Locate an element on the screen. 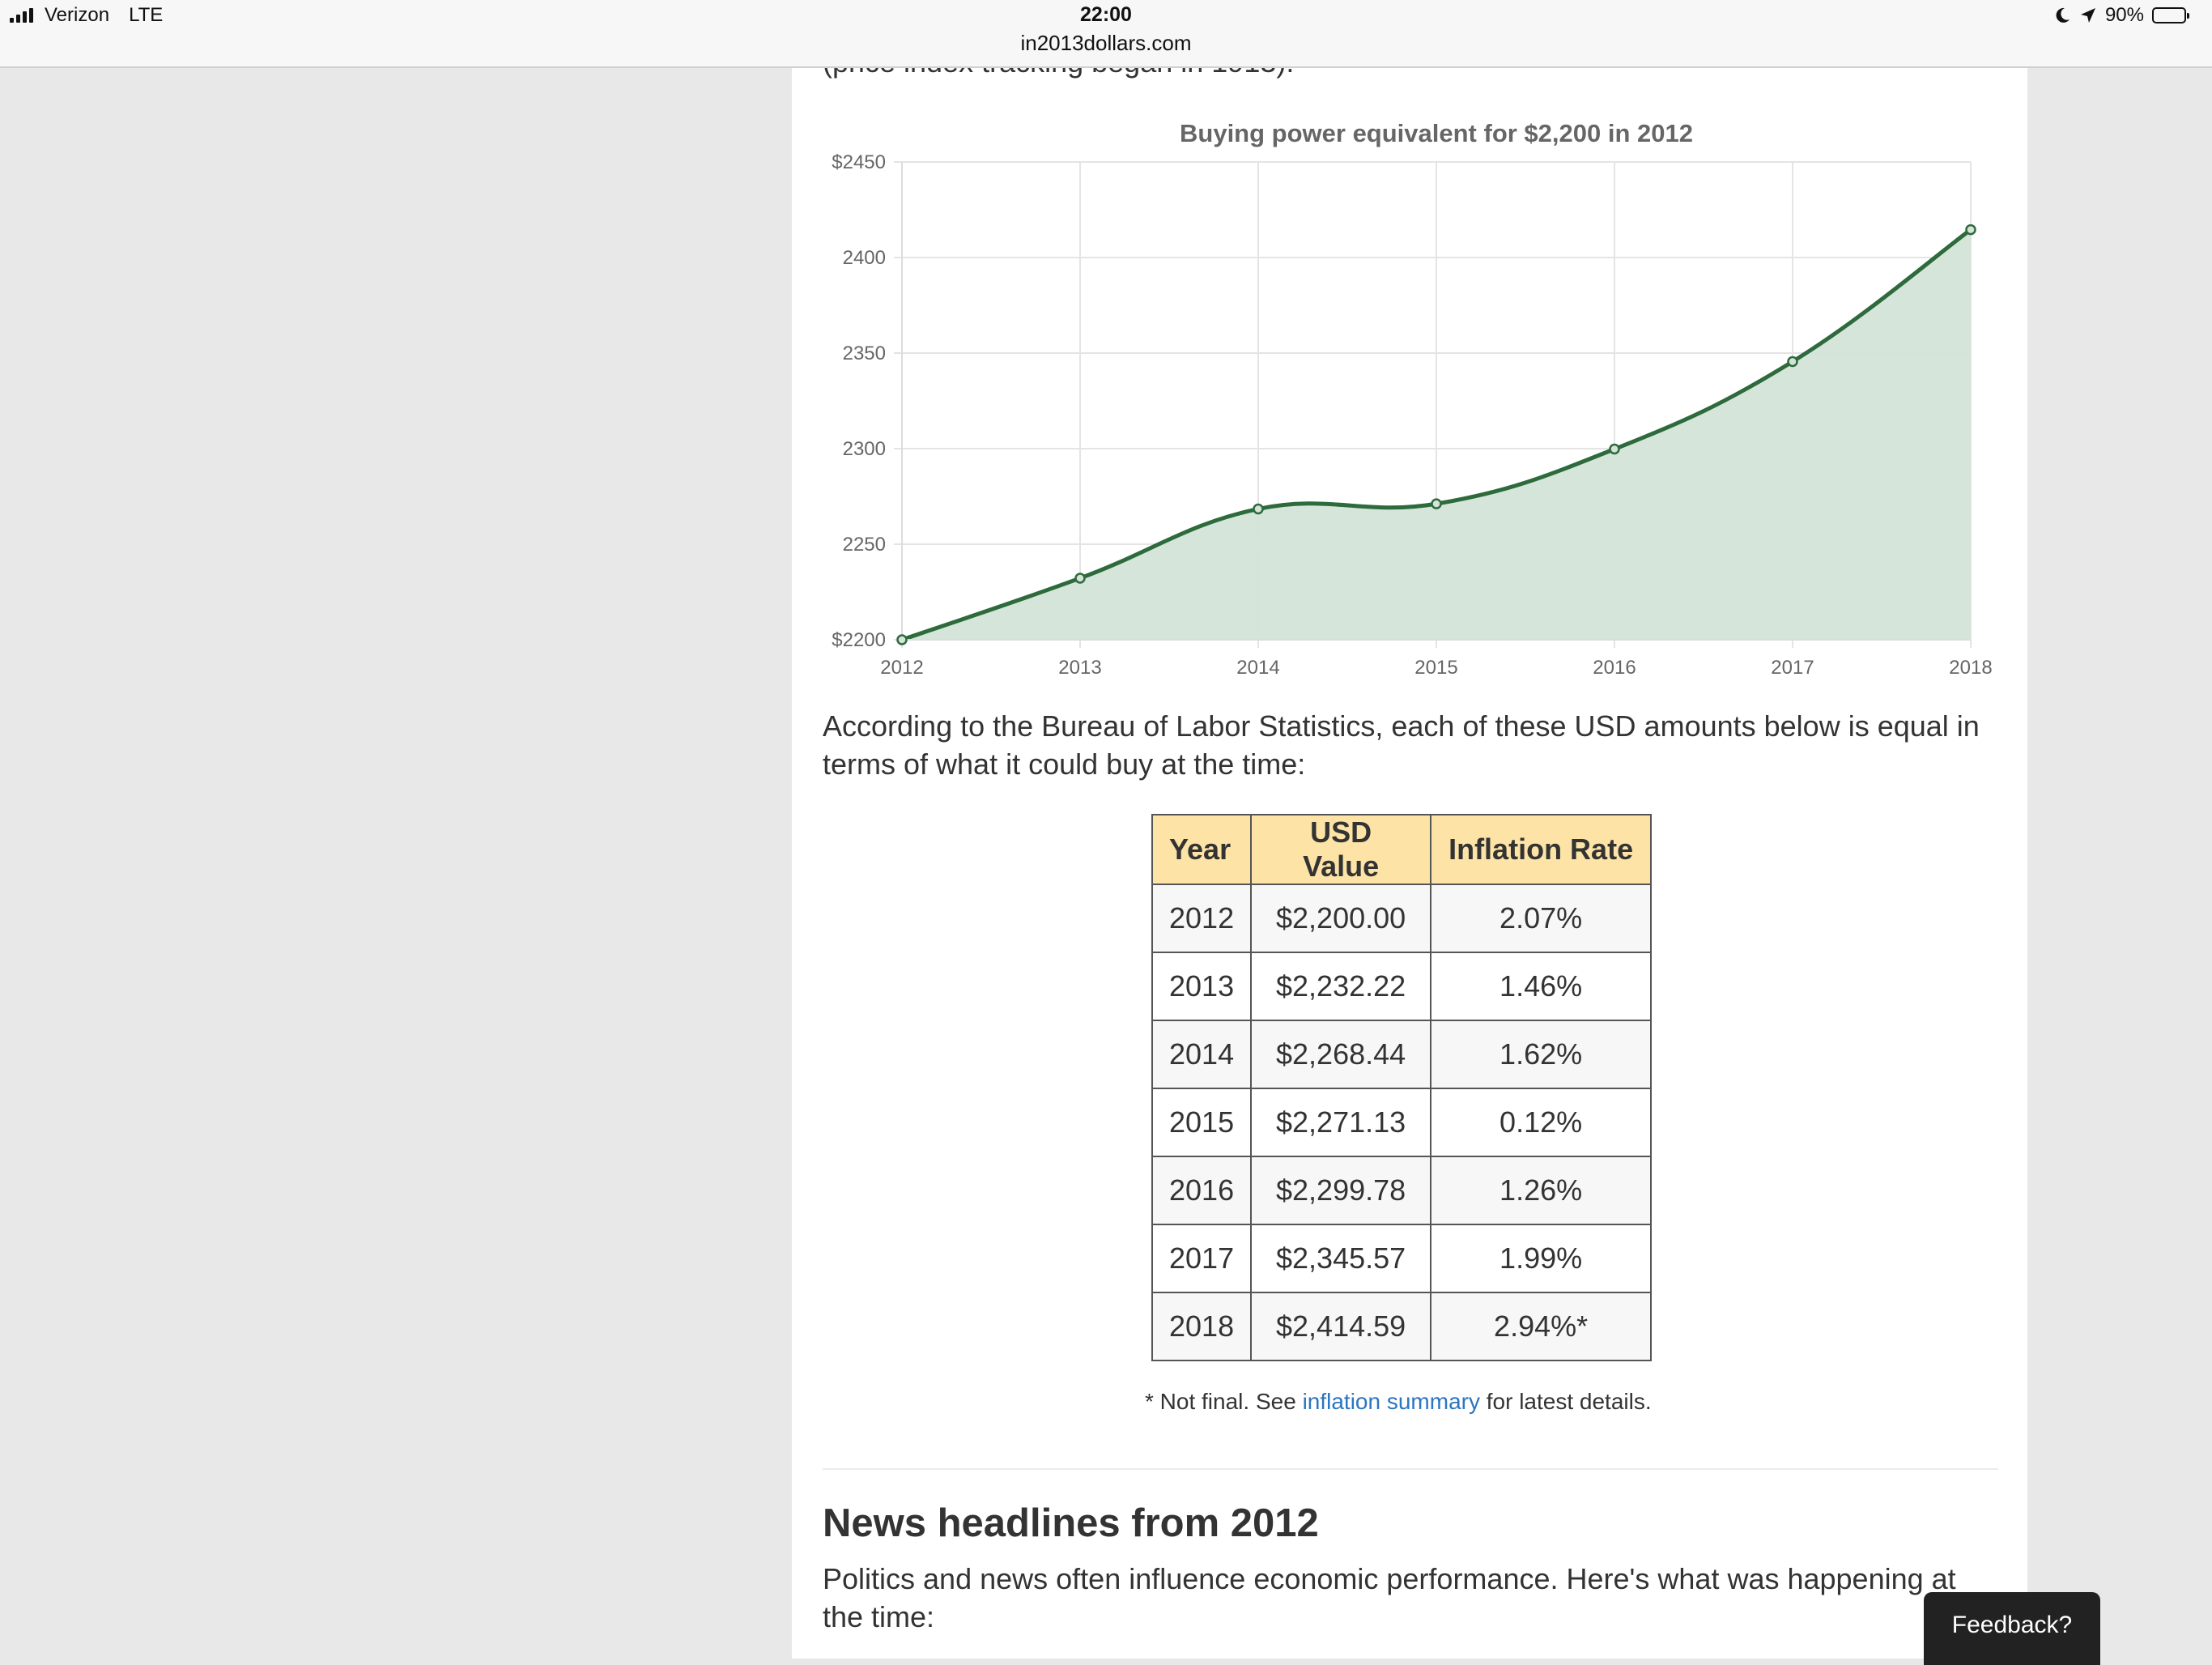  status-right: 90% is located at coordinates (2121, 15).